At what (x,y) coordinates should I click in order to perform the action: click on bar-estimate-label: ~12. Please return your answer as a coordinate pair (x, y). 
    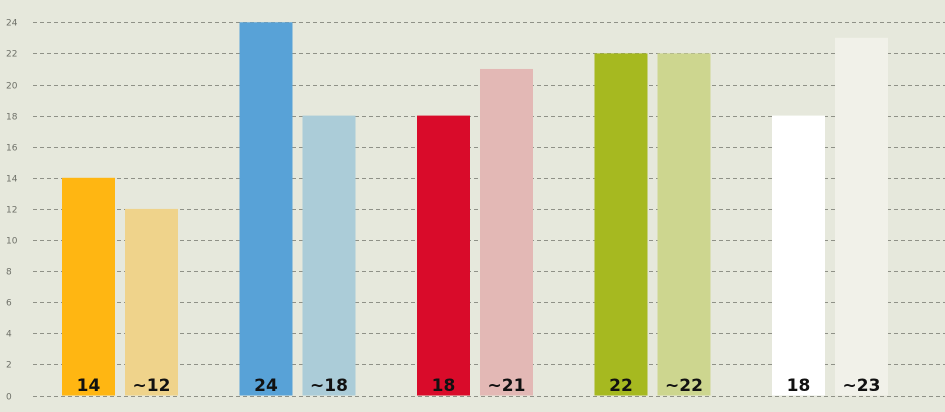
    Looking at the image, I should click on (152, 386).